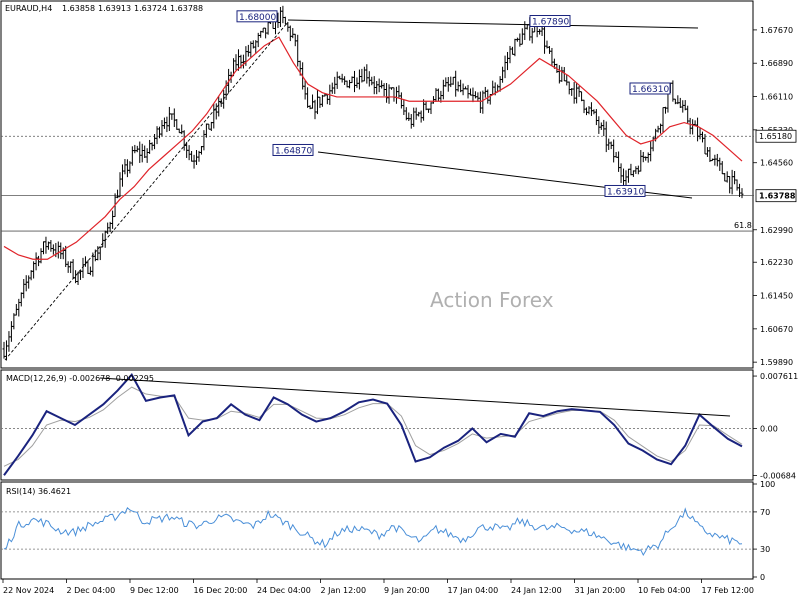 The image size is (800, 600). What do you see at coordinates (664, 590) in the screenshot?
I see `x-tick-label: 10 Feb 04:00` at bounding box center [664, 590].